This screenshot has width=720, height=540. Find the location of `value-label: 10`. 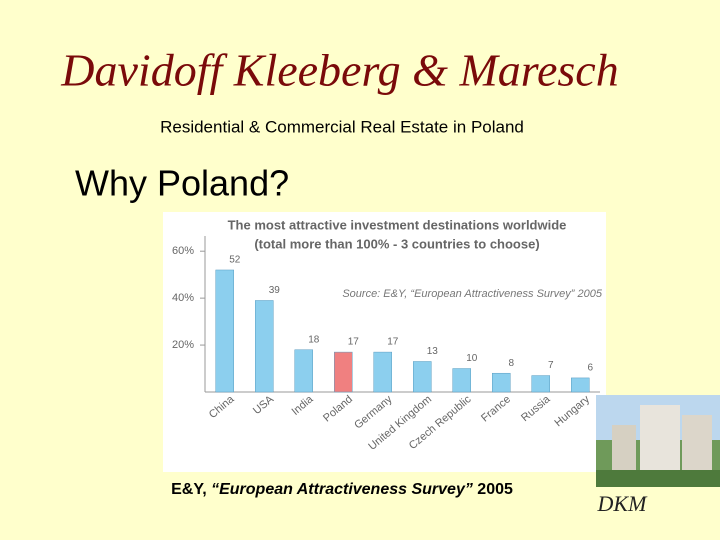

value-label: 10 is located at coordinates (472, 358).